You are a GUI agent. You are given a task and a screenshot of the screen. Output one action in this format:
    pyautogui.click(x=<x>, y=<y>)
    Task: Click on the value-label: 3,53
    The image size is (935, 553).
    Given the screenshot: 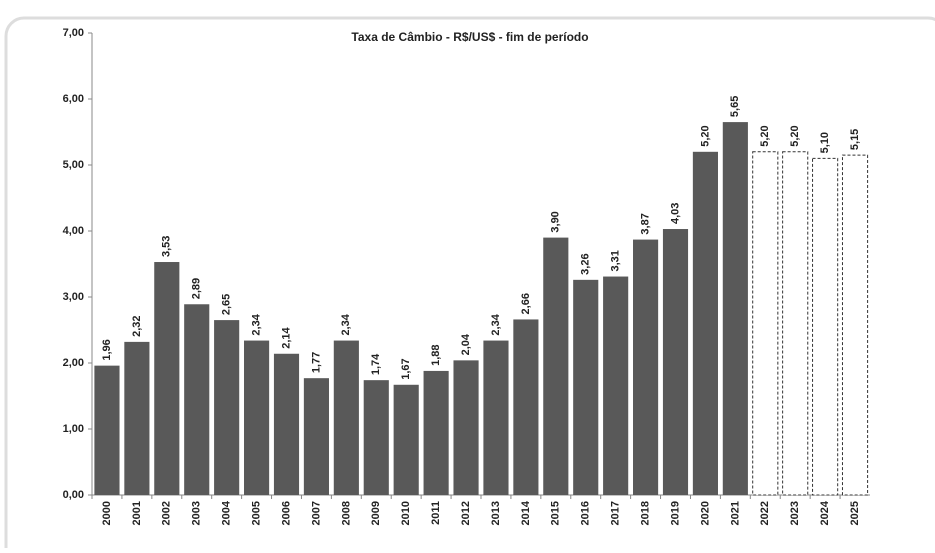 What is the action you would take?
    pyautogui.click(x=167, y=246)
    